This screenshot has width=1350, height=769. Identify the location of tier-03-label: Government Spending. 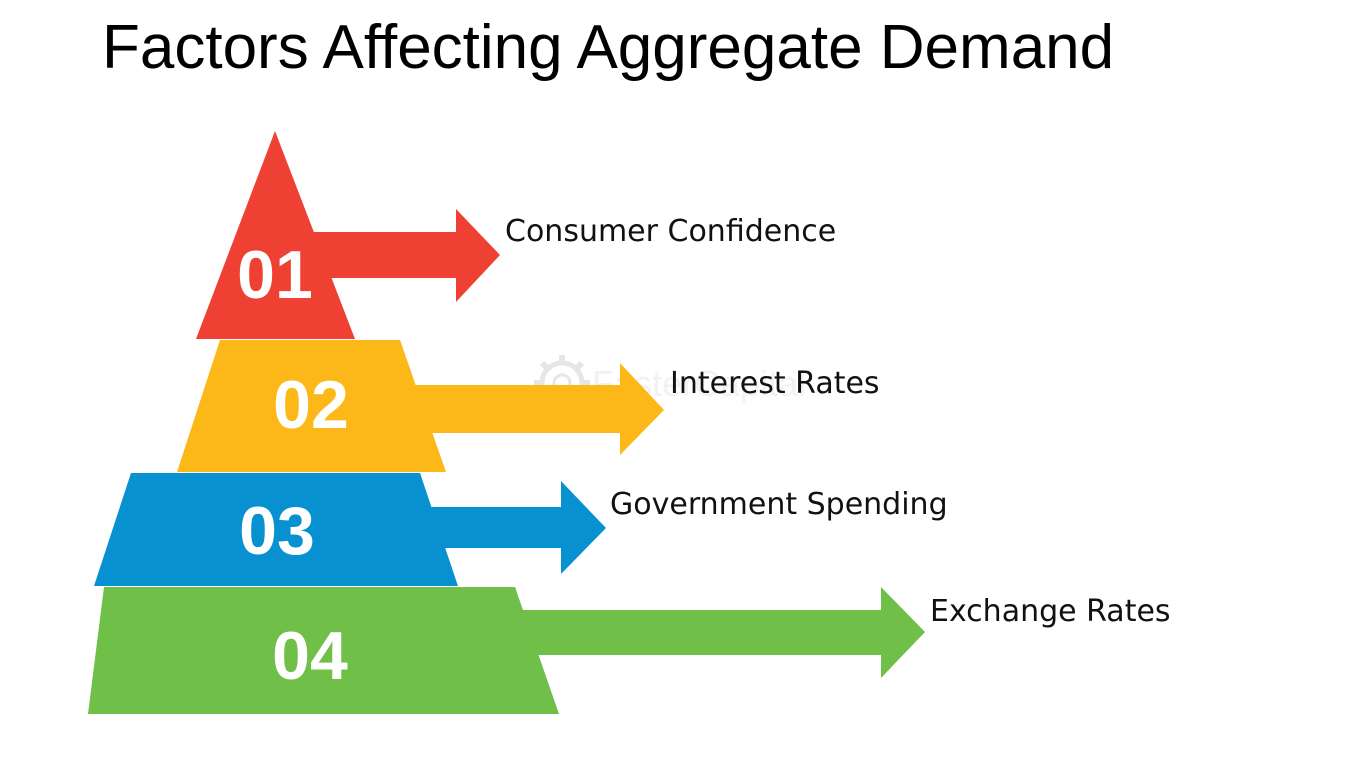
(779, 504).